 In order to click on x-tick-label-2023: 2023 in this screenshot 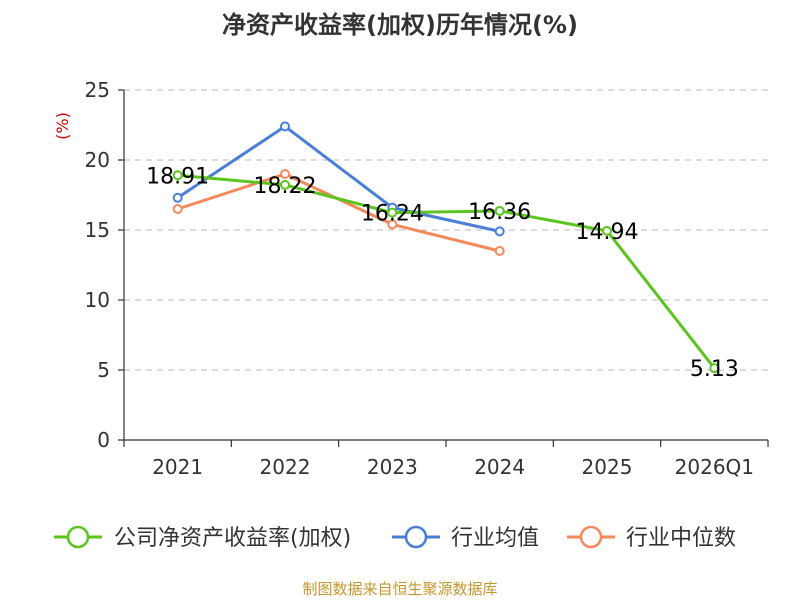, I will do `click(392, 467)`.